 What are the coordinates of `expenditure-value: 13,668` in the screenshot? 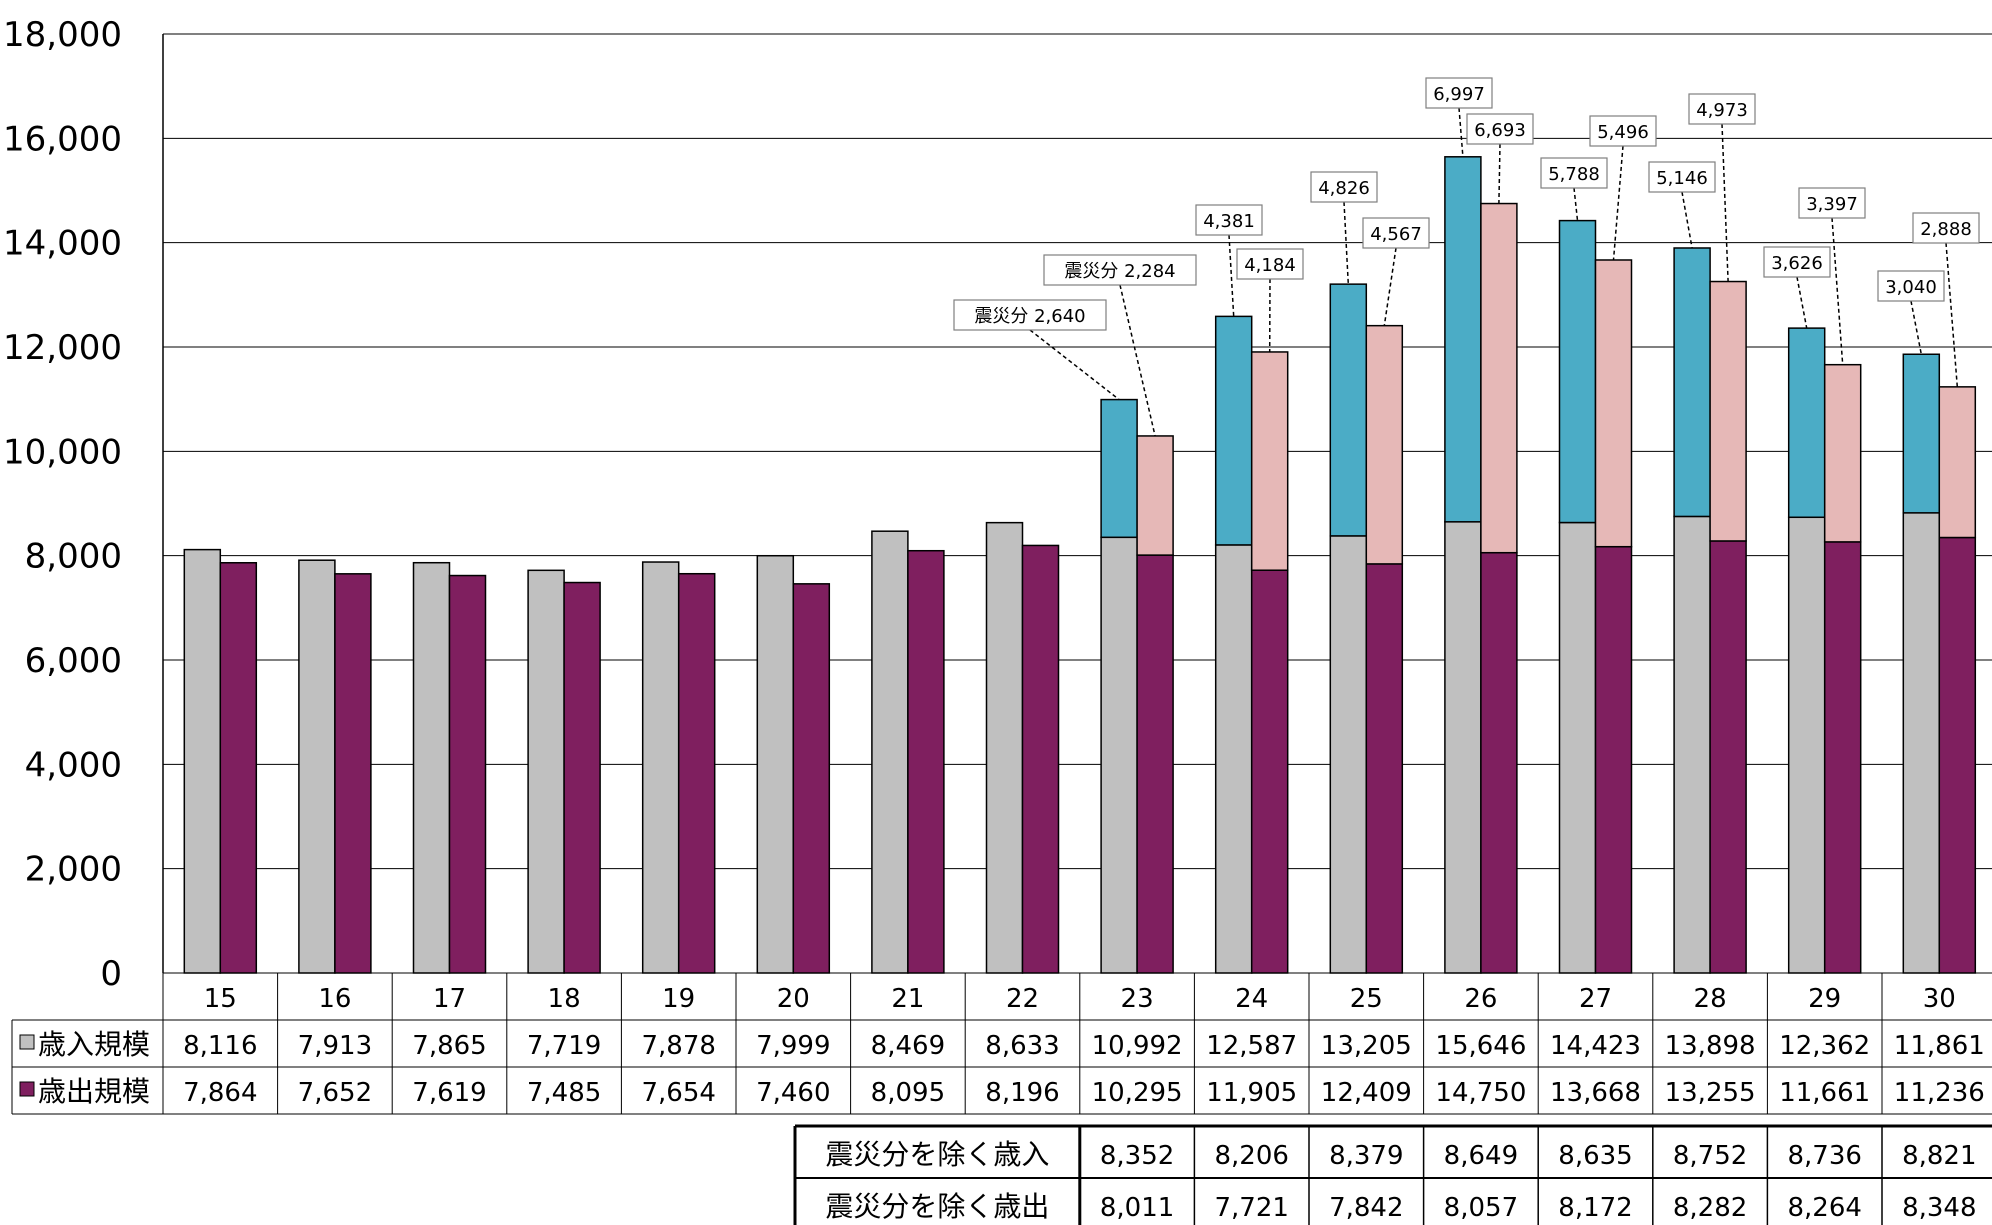 It's located at (1595, 1093).